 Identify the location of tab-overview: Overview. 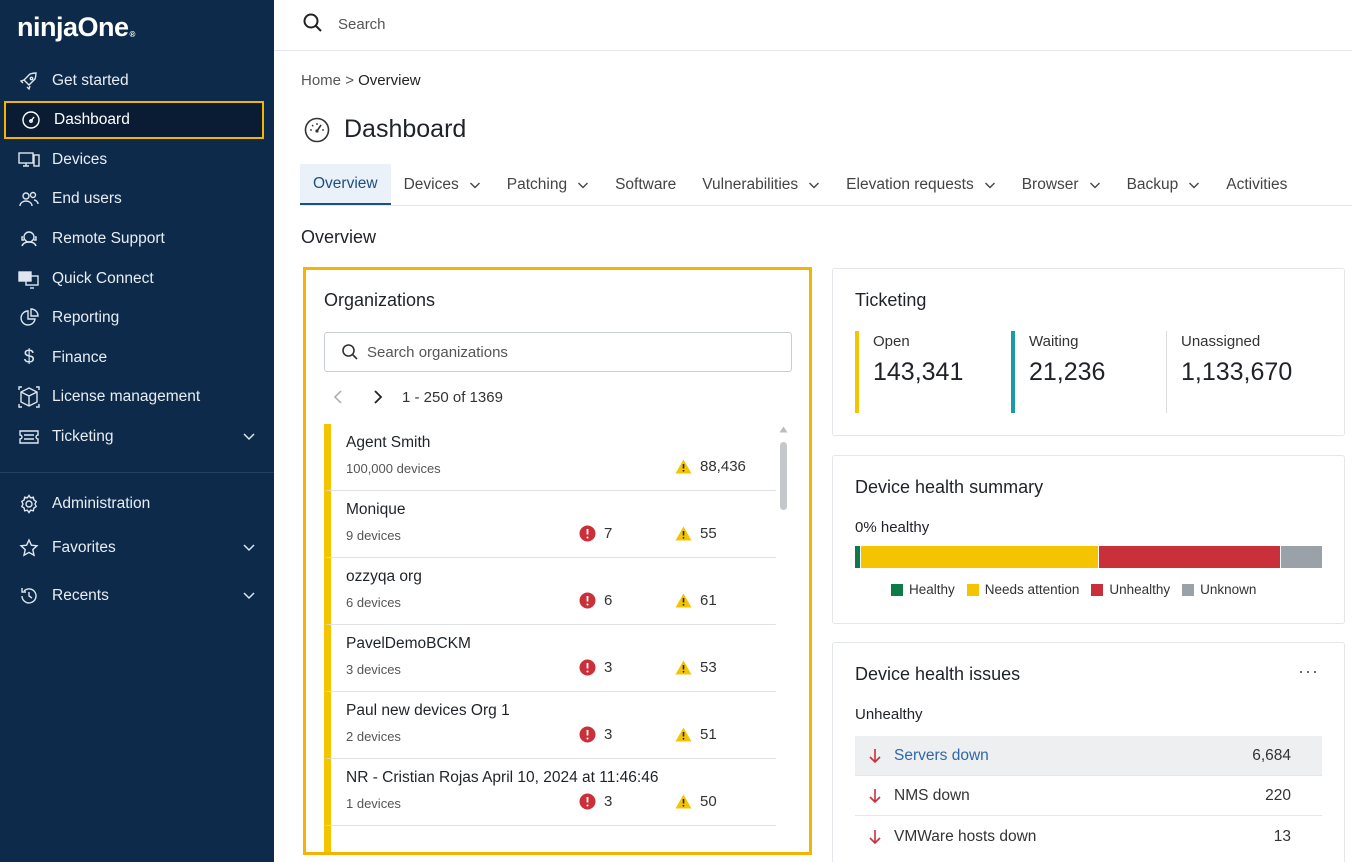
(345, 184).